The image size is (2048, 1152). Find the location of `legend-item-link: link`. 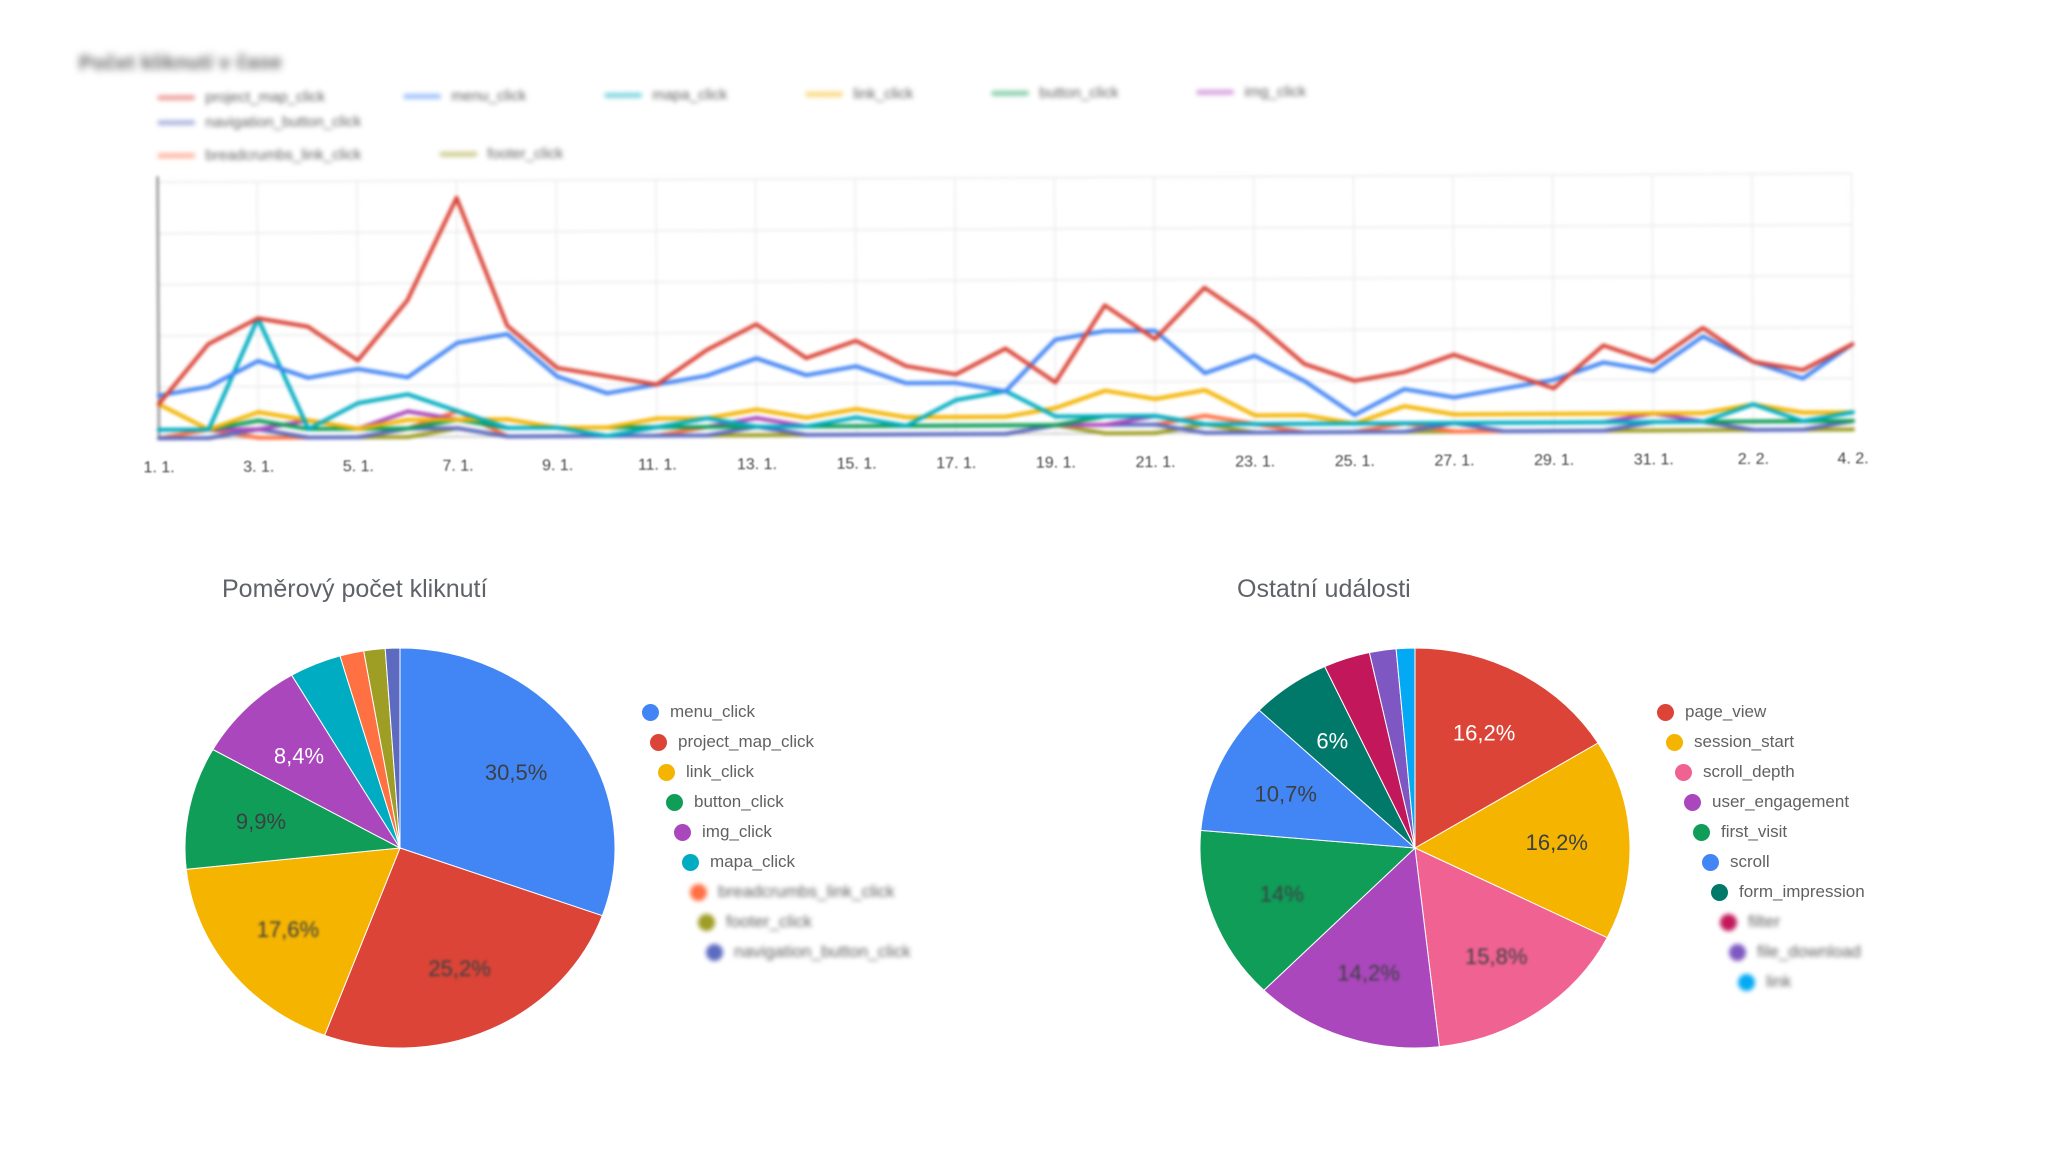

legend-item-link: link is located at coordinates (1801, 982).